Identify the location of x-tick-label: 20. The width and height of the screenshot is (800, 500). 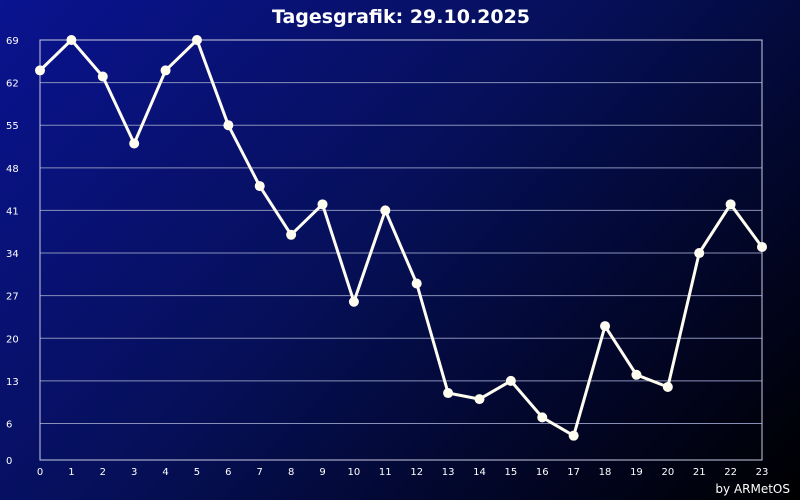
(667, 472).